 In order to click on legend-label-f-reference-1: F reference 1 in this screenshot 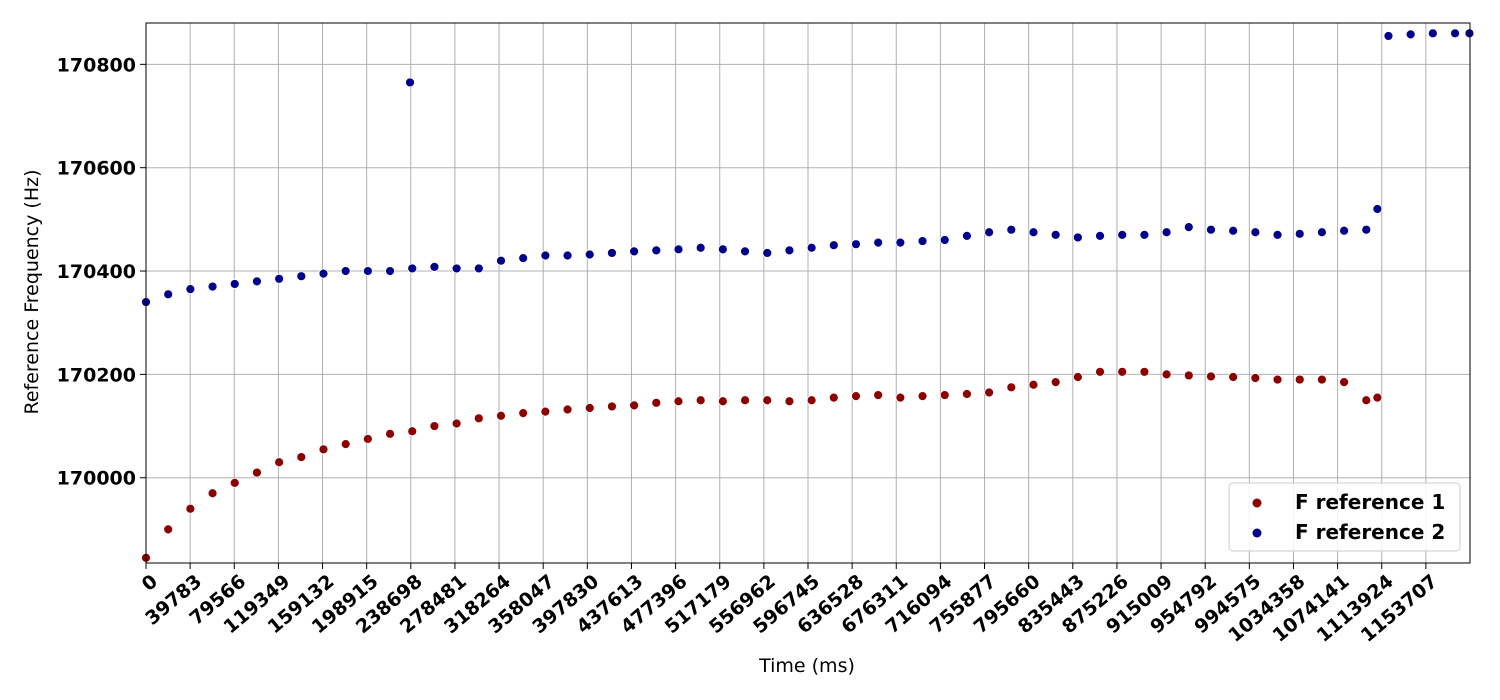, I will do `click(1370, 502)`.